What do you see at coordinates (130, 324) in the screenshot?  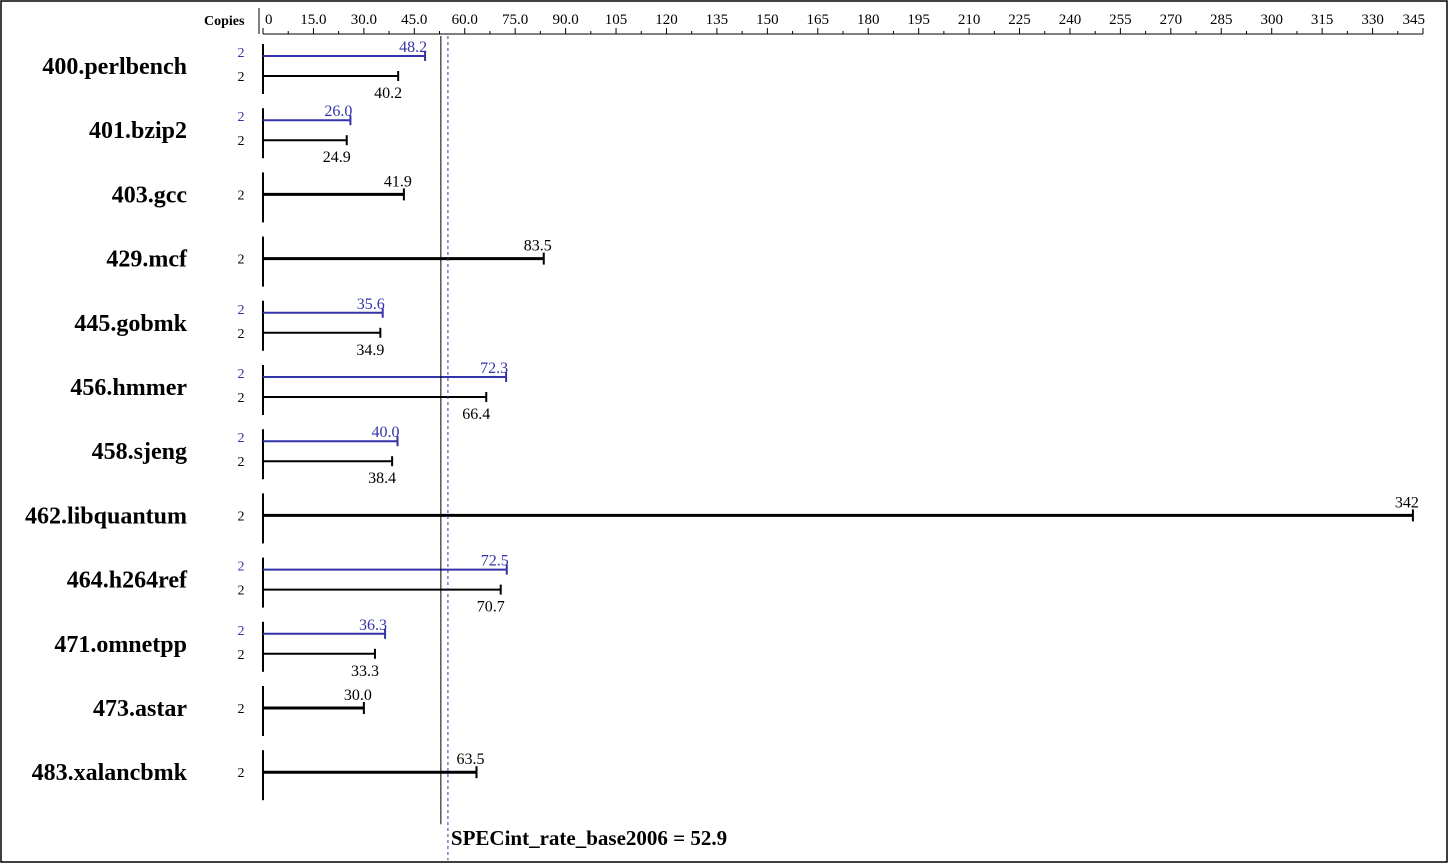 I see `benchmark-label: 445.gobmk` at bounding box center [130, 324].